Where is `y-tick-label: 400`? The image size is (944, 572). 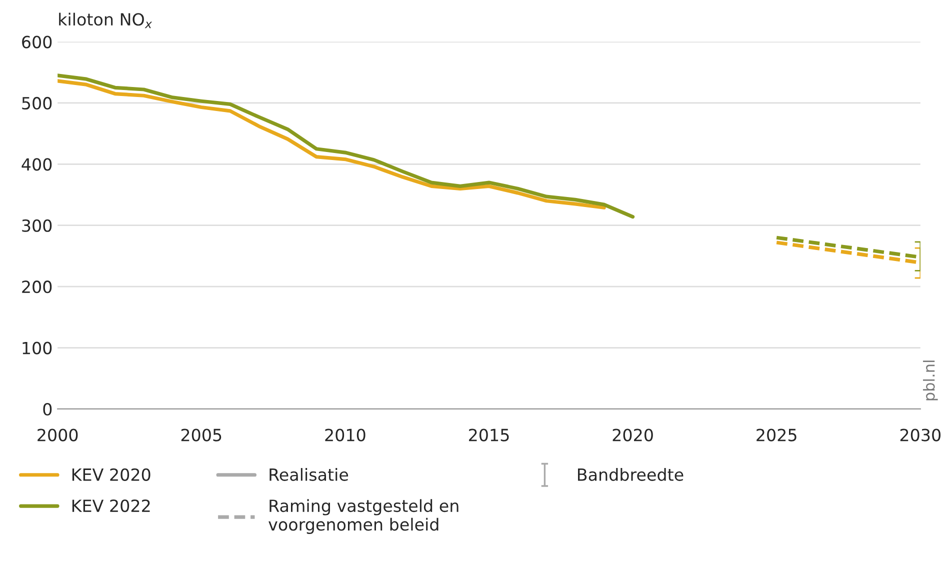
y-tick-label: 400 is located at coordinates (37, 164).